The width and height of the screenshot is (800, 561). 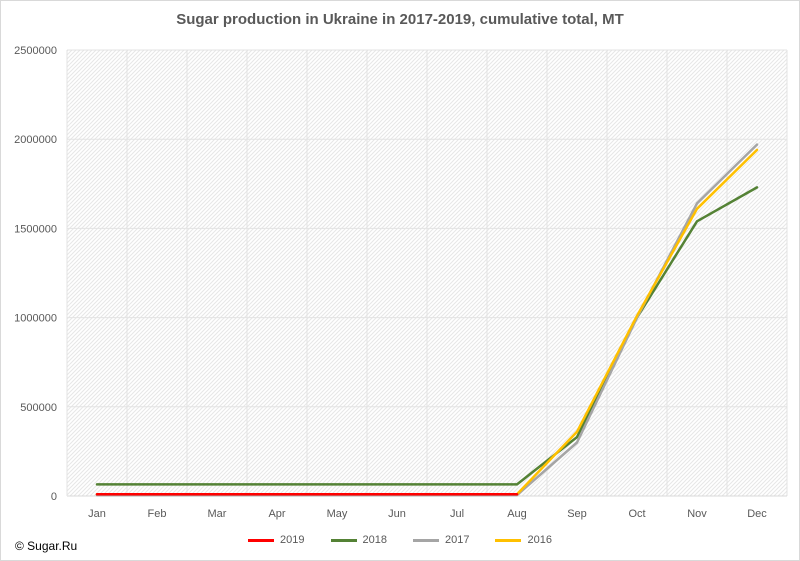 What do you see at coordinates (157, 514) in the screenshot?
I see `x-tick-label: Feb` at bounding box center [157, 514].